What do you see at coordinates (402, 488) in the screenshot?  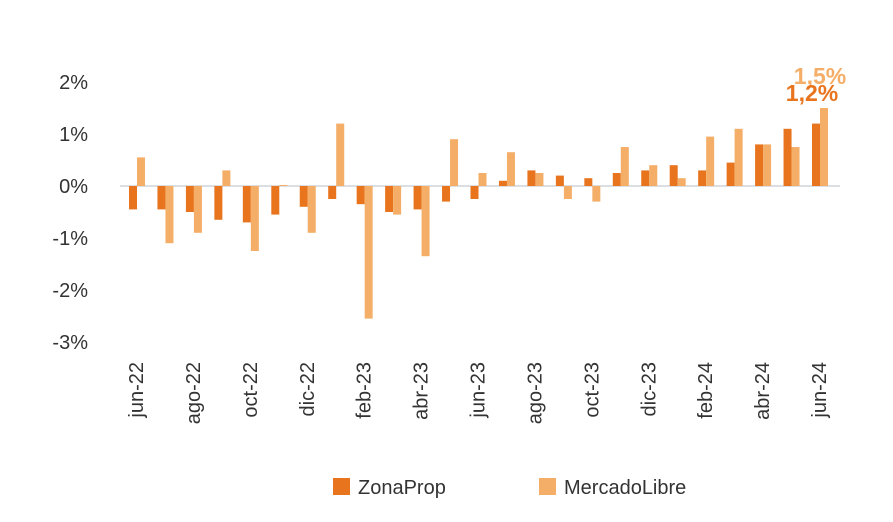 I see `legend-label-zonaprop: ZonaProp` at bounding box center [402, 488].